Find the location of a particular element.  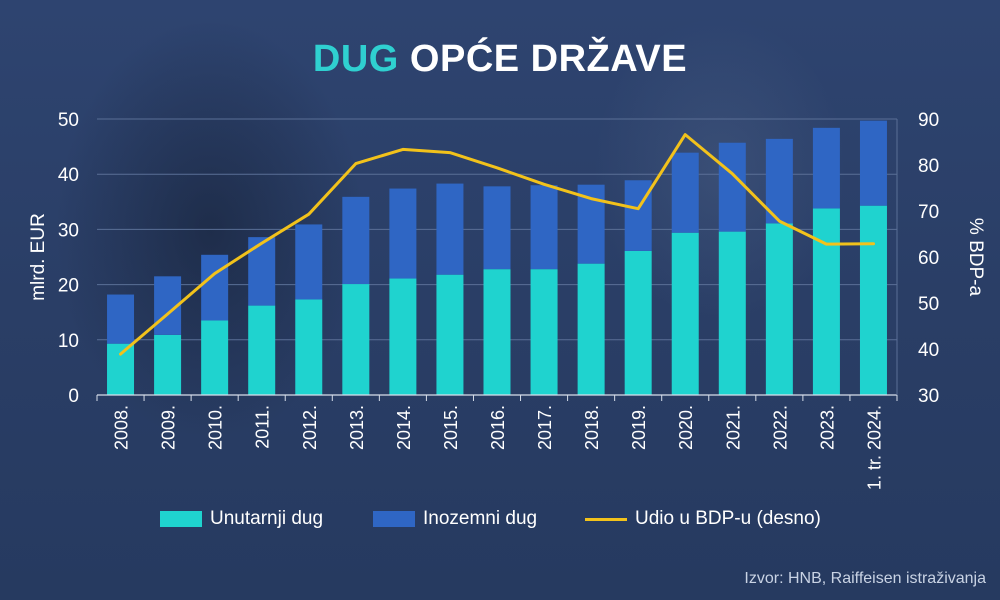

y2-tick-label: 60 is located at coordinates (928, 258).